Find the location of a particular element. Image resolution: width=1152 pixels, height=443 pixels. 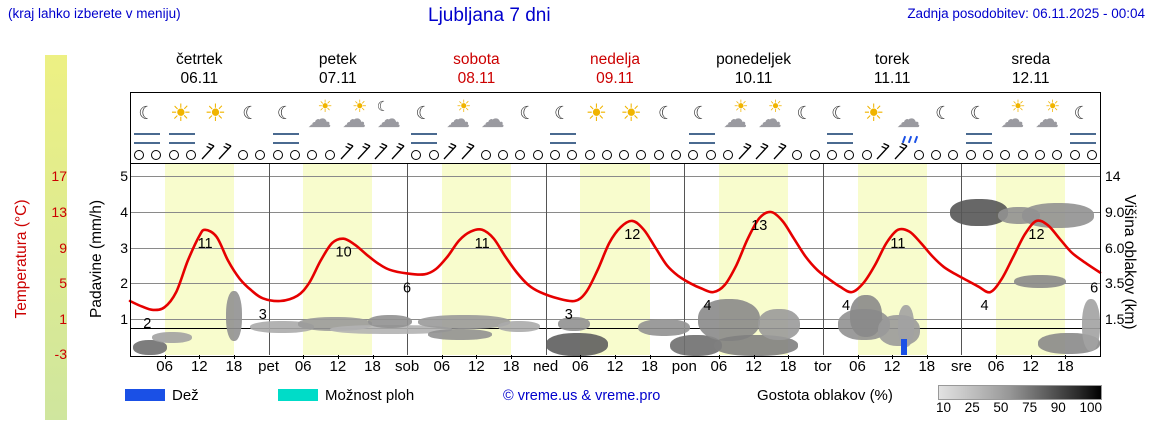

day-header-petek: petek 07.11 is located at coordinates (338, 69).